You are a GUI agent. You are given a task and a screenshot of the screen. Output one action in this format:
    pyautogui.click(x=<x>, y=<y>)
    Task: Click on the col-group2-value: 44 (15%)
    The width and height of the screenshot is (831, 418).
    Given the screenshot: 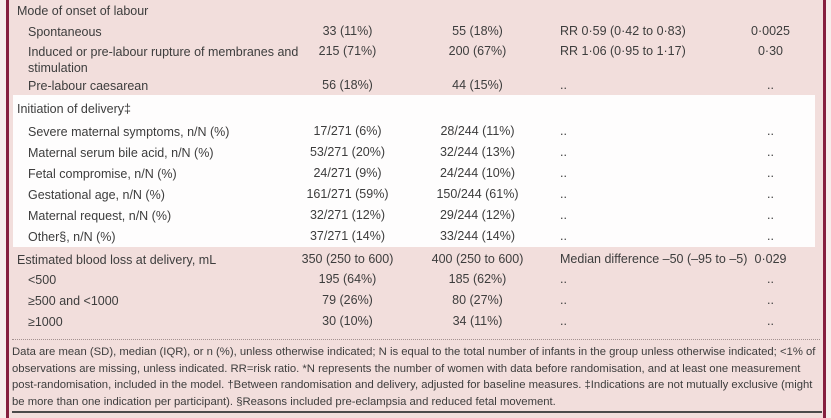 What is the action you would take?
    pyautogui.click(x=477, y=85)
    